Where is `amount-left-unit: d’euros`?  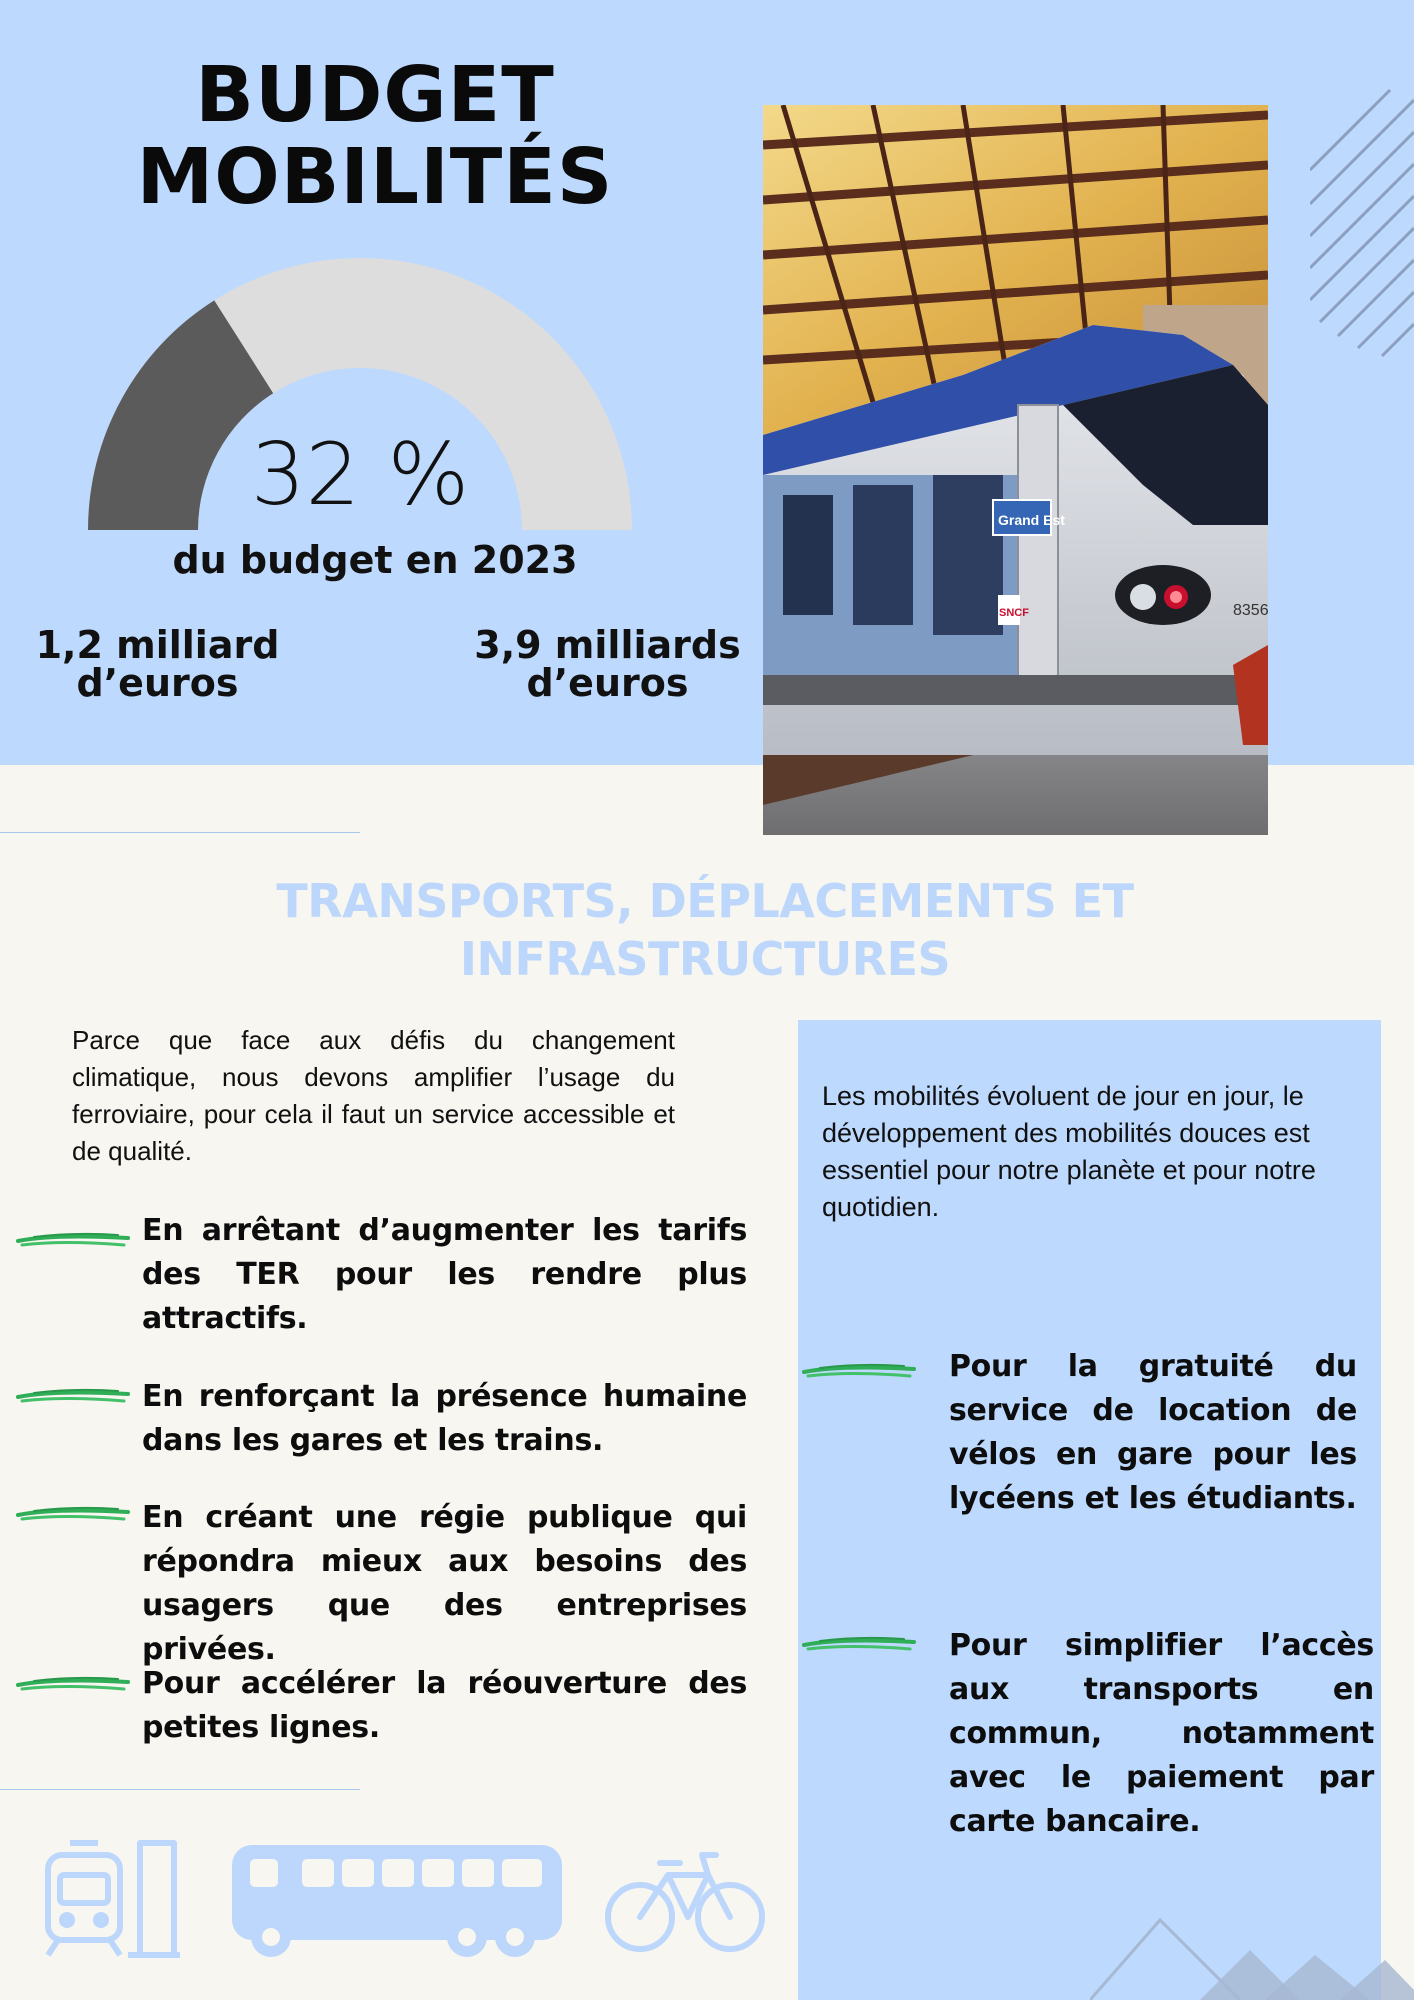
amount-left-unit: d’euros is located at coordinates (157, 683).